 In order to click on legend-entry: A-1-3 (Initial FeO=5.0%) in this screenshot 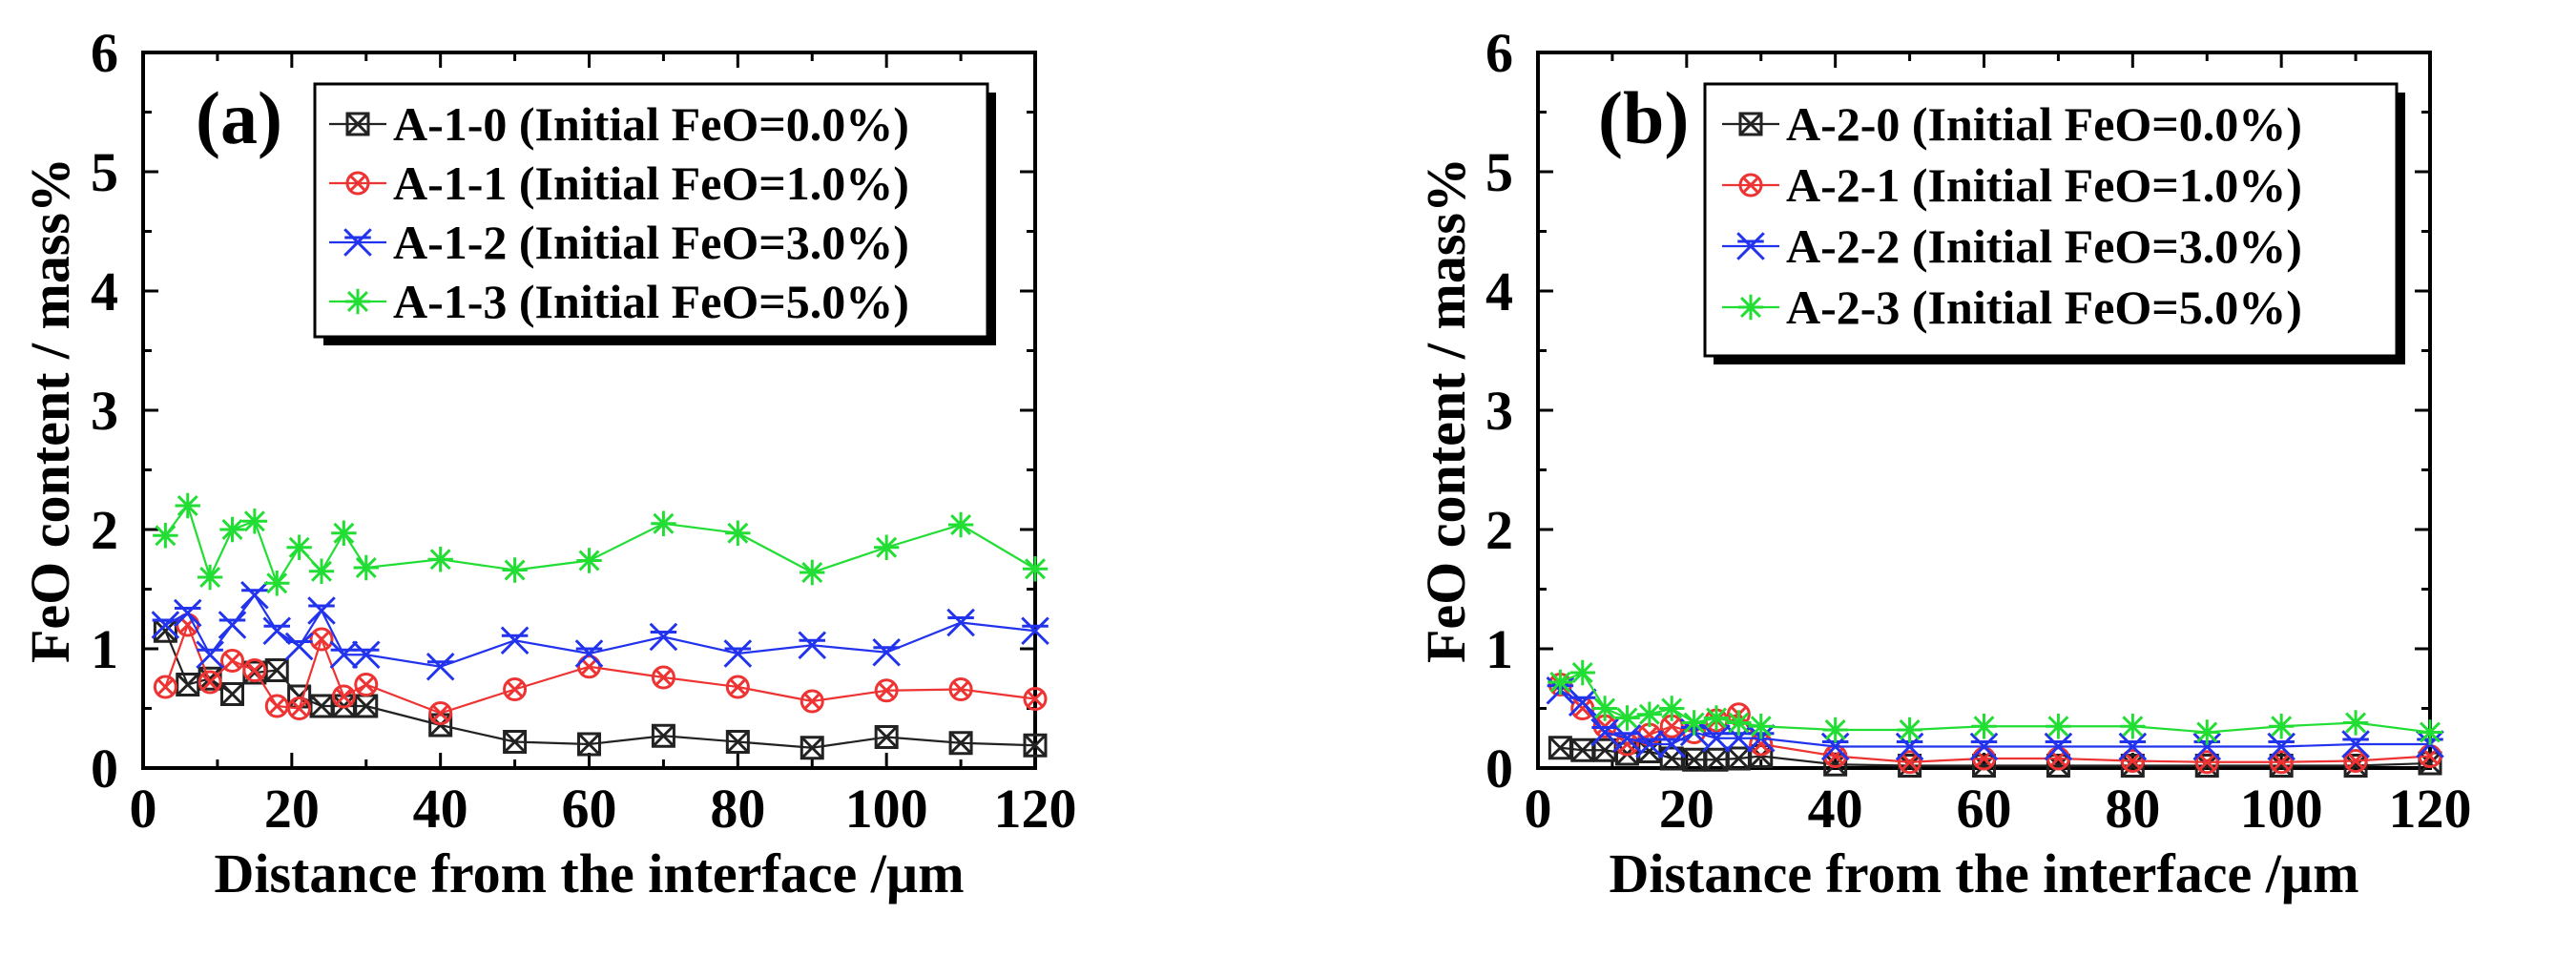, I will do `click(619, 301)`.